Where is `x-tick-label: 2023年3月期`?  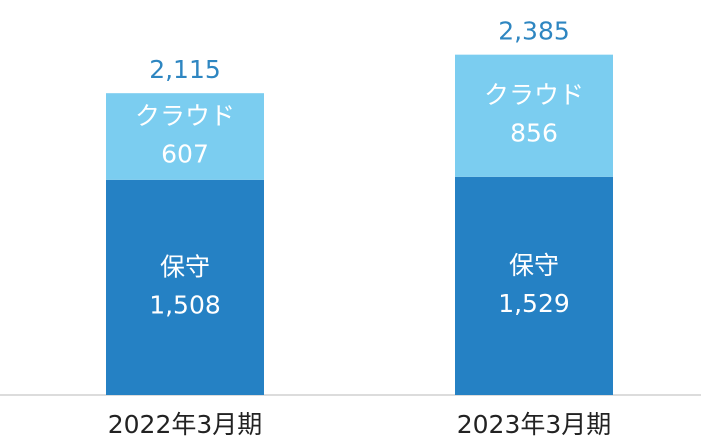 x-tick-label: 2023年3月期 is located at coordinates (534, 424).